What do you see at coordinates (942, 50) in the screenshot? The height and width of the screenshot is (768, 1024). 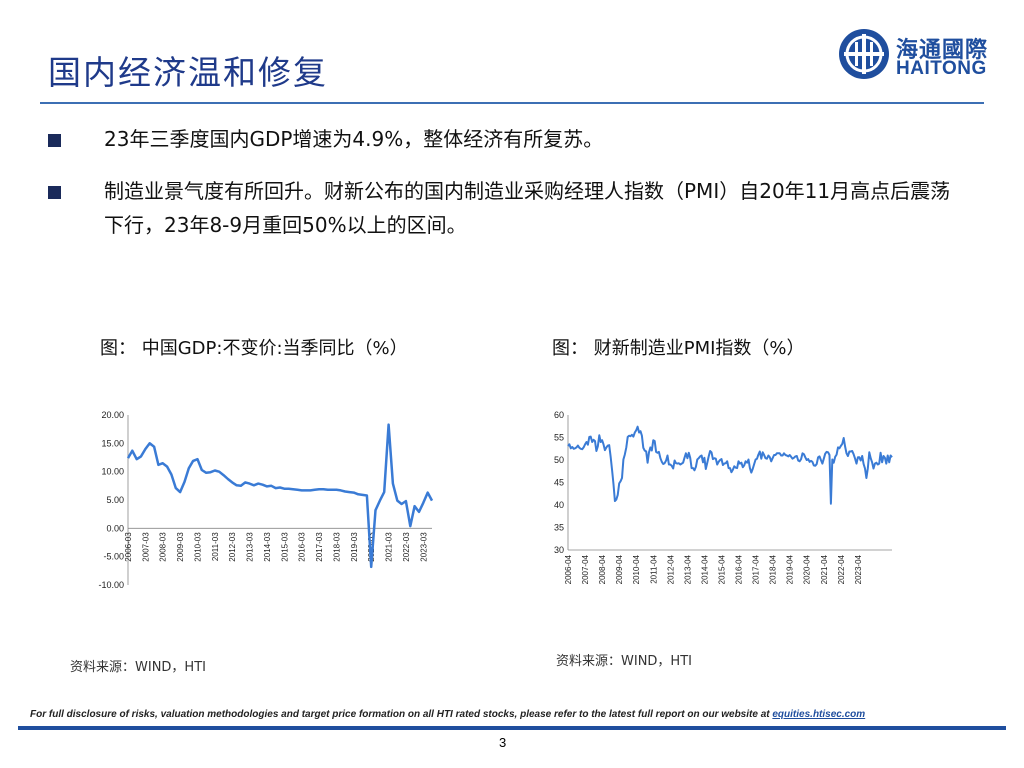 I see `logo-chinese-text: 海通國際` at bounding box center [942, 50].